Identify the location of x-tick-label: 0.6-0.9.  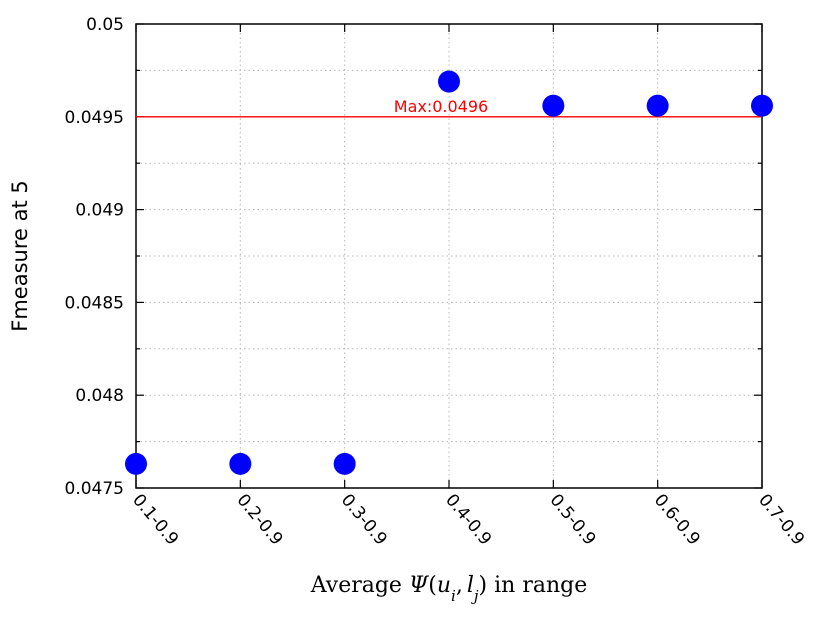
(677, 519).